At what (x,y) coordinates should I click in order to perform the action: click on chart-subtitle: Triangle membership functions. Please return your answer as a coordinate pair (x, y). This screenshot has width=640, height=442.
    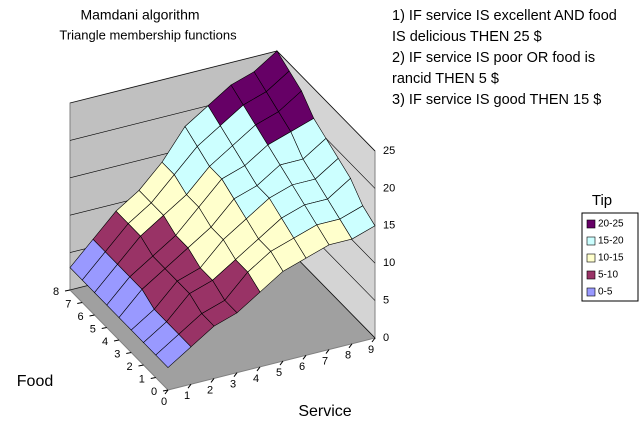
    Looking at the image, I should click on (148, 34).